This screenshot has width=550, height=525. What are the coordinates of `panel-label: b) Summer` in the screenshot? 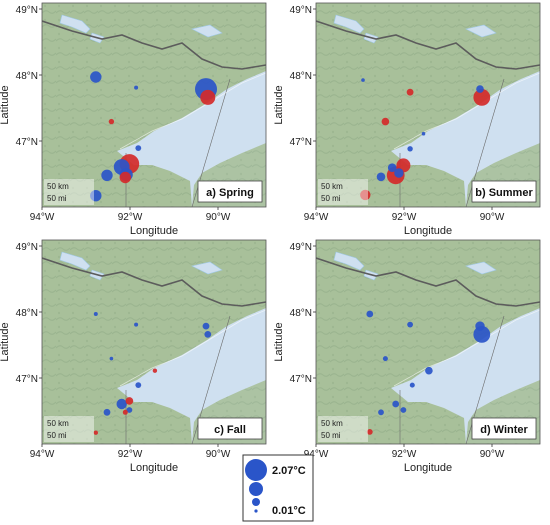 It's located at (504, 193).